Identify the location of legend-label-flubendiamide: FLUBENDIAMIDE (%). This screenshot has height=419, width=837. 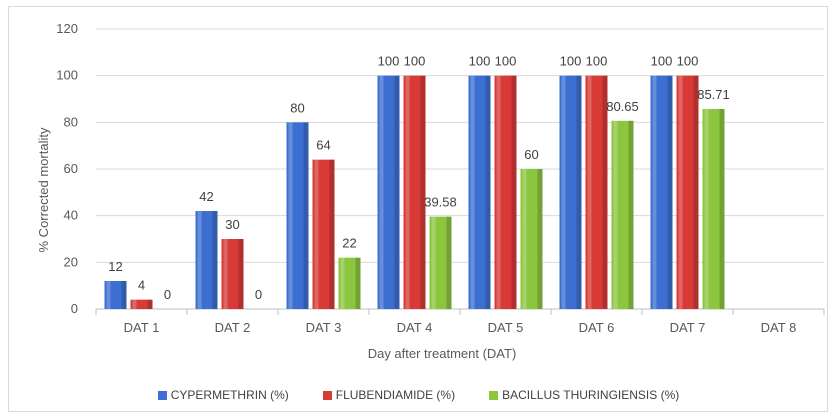
(395, 395).